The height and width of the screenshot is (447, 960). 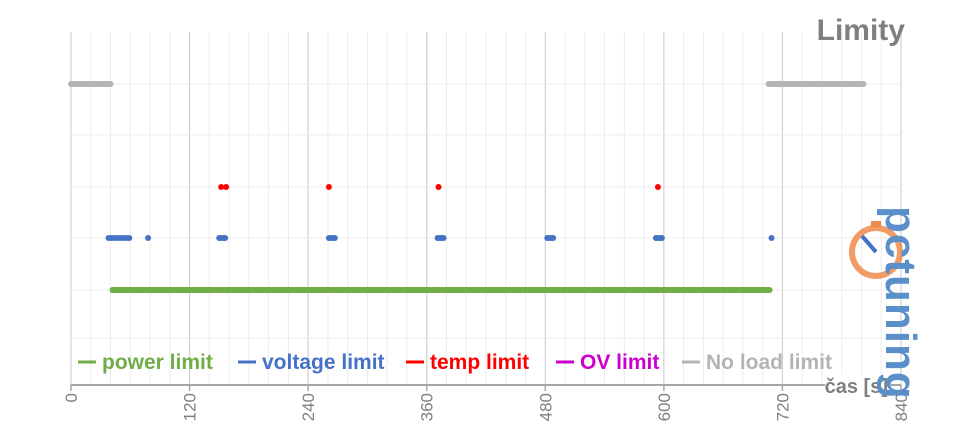 I want to click on x-axis: 0 120 240 360 480 600 720 840, so click(x=486, y=402).